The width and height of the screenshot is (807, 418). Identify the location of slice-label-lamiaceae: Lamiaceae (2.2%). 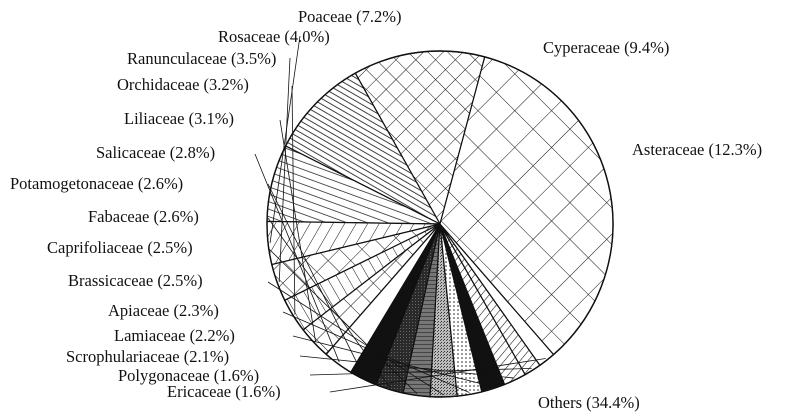
(174, 335).